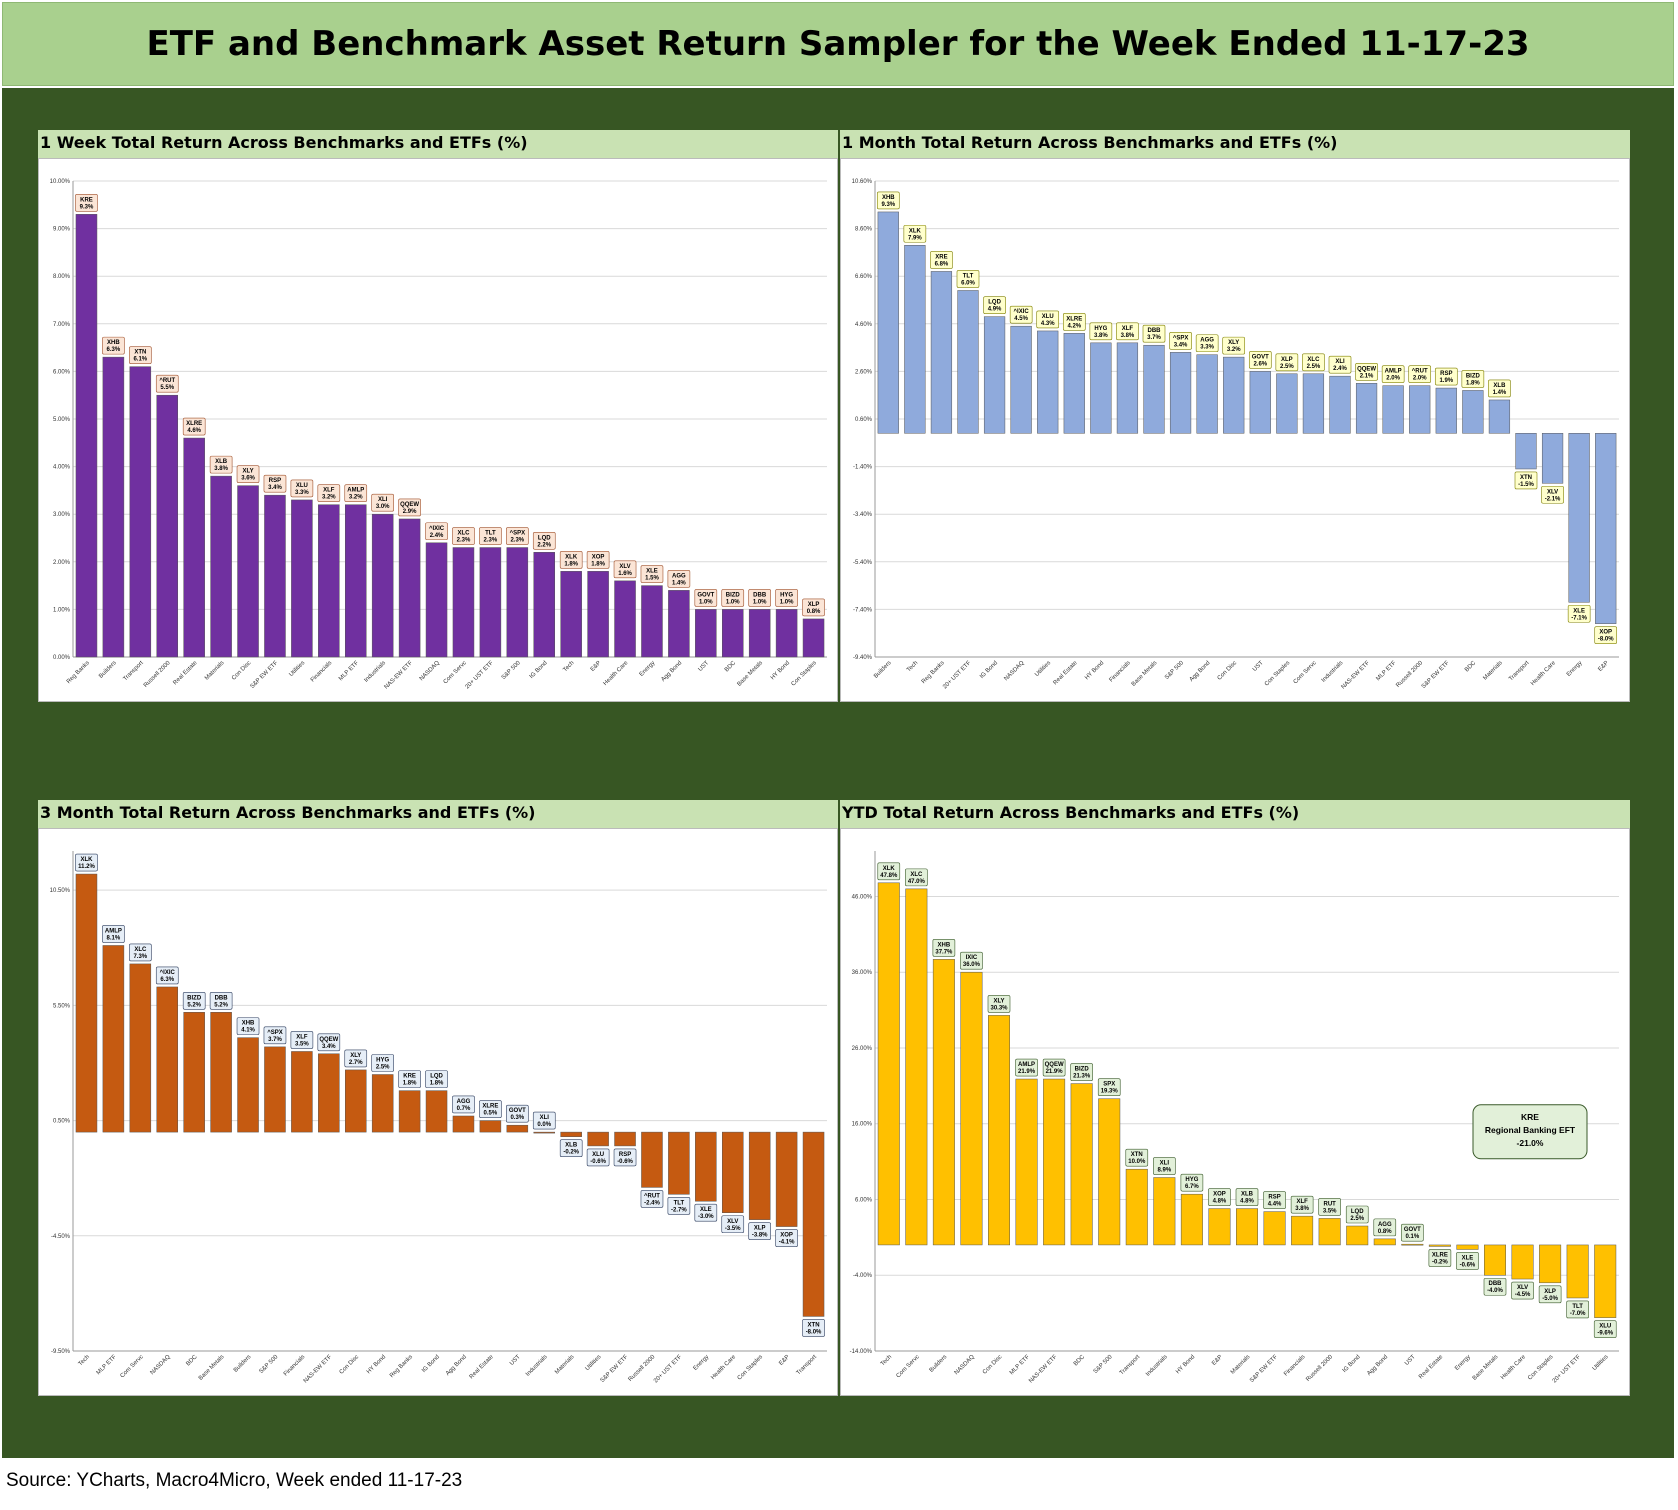 The width and height of the screenshot is (1678, 1510). What do you see at coordinates (814, 612) in the screenshot?
I see `week-value-label: 0.8%` at bounding box center [814, 612].